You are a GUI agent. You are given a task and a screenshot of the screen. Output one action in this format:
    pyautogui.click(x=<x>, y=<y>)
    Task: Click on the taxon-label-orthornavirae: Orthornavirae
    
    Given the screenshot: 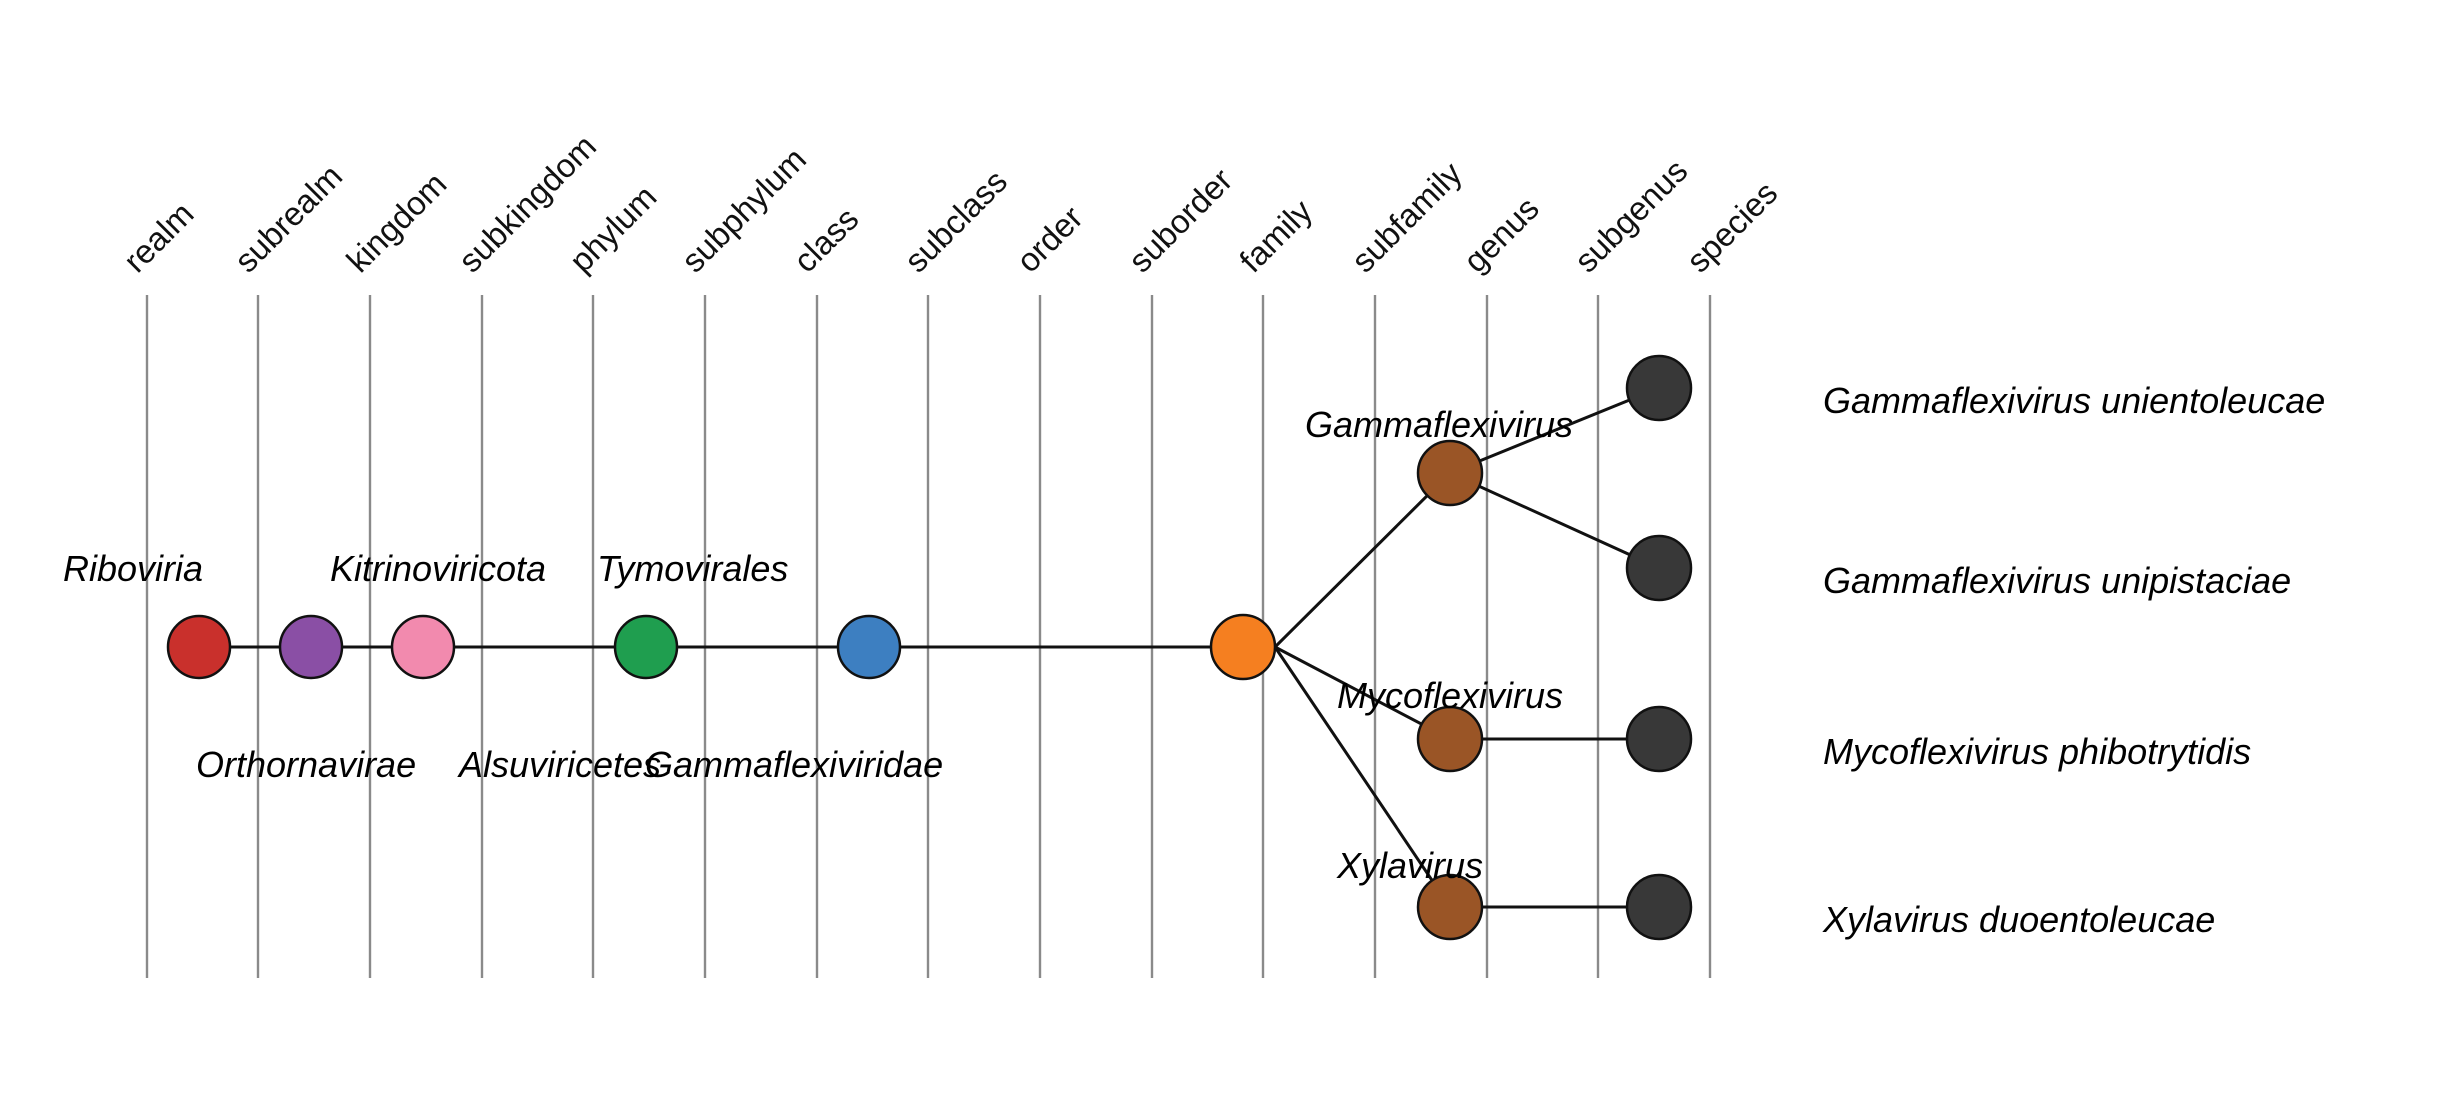 What is the action you would take?
    pyautogui.click(x=306, y=764)
    